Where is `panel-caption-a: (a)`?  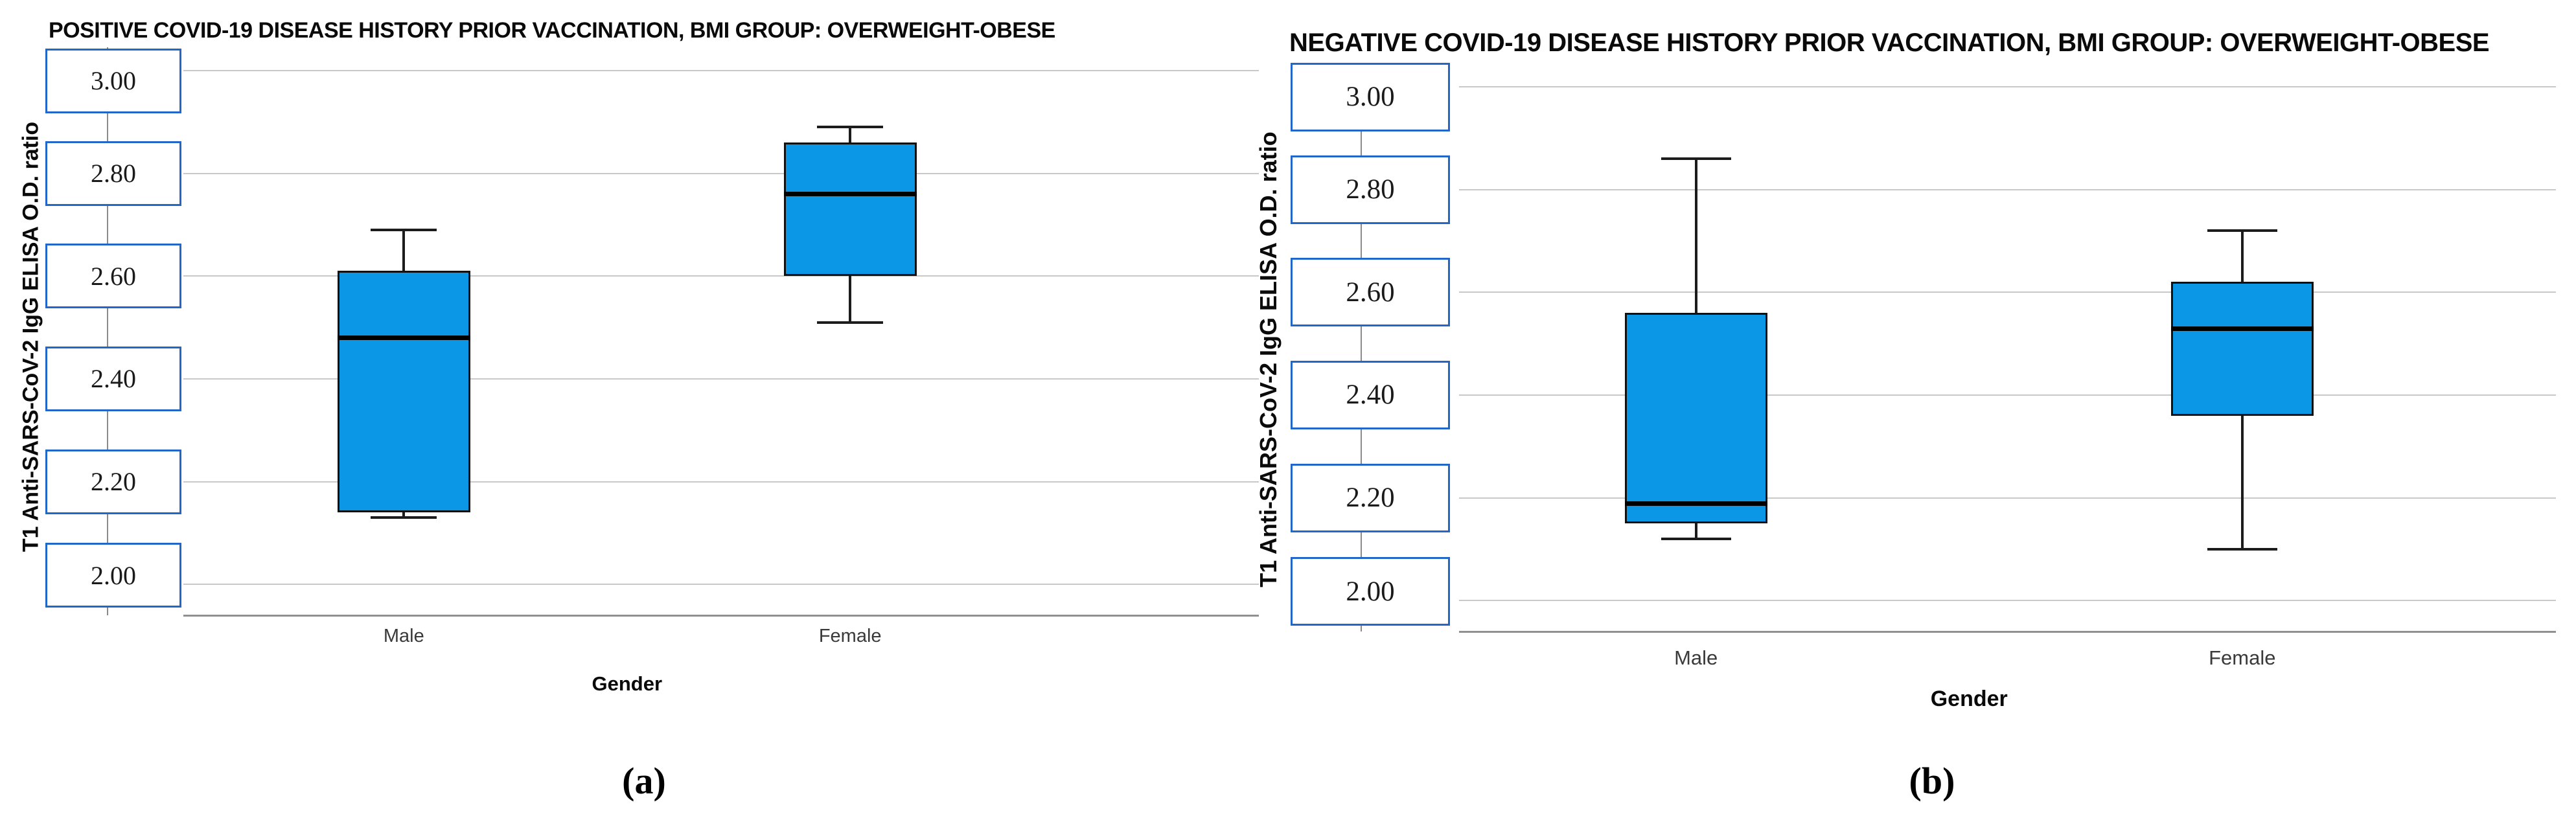 panel-caption-a: (a) is located at coordinates (644, 781).